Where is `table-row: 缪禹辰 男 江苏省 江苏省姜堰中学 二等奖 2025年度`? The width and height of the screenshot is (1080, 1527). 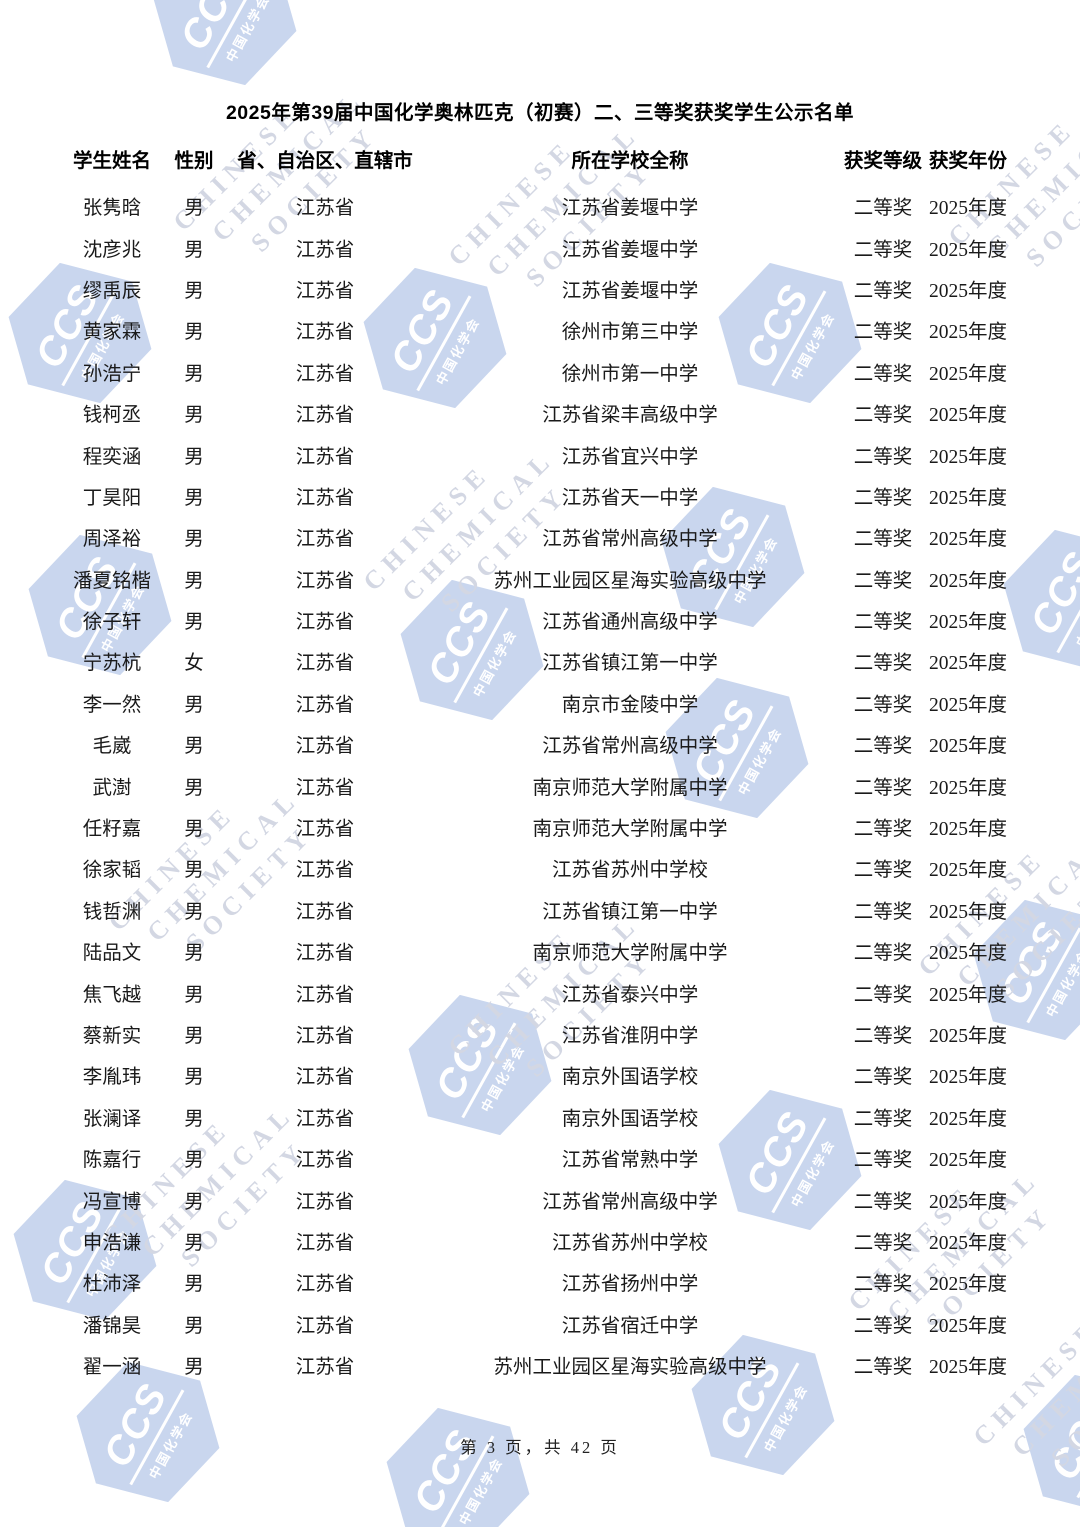 table-row: 缪禹辰 男 江苏省 江苏省姜堰中学 二等奖 2025年度 is located at coordinates (538, 288).